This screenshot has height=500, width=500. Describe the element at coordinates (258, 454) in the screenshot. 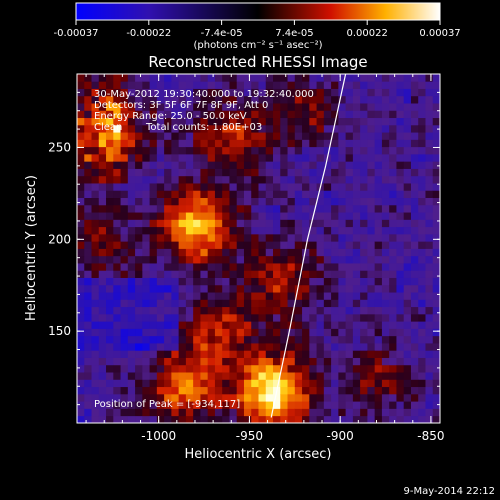

I see `x-axis-label: Heliocentric X (arcsec)` at that location.